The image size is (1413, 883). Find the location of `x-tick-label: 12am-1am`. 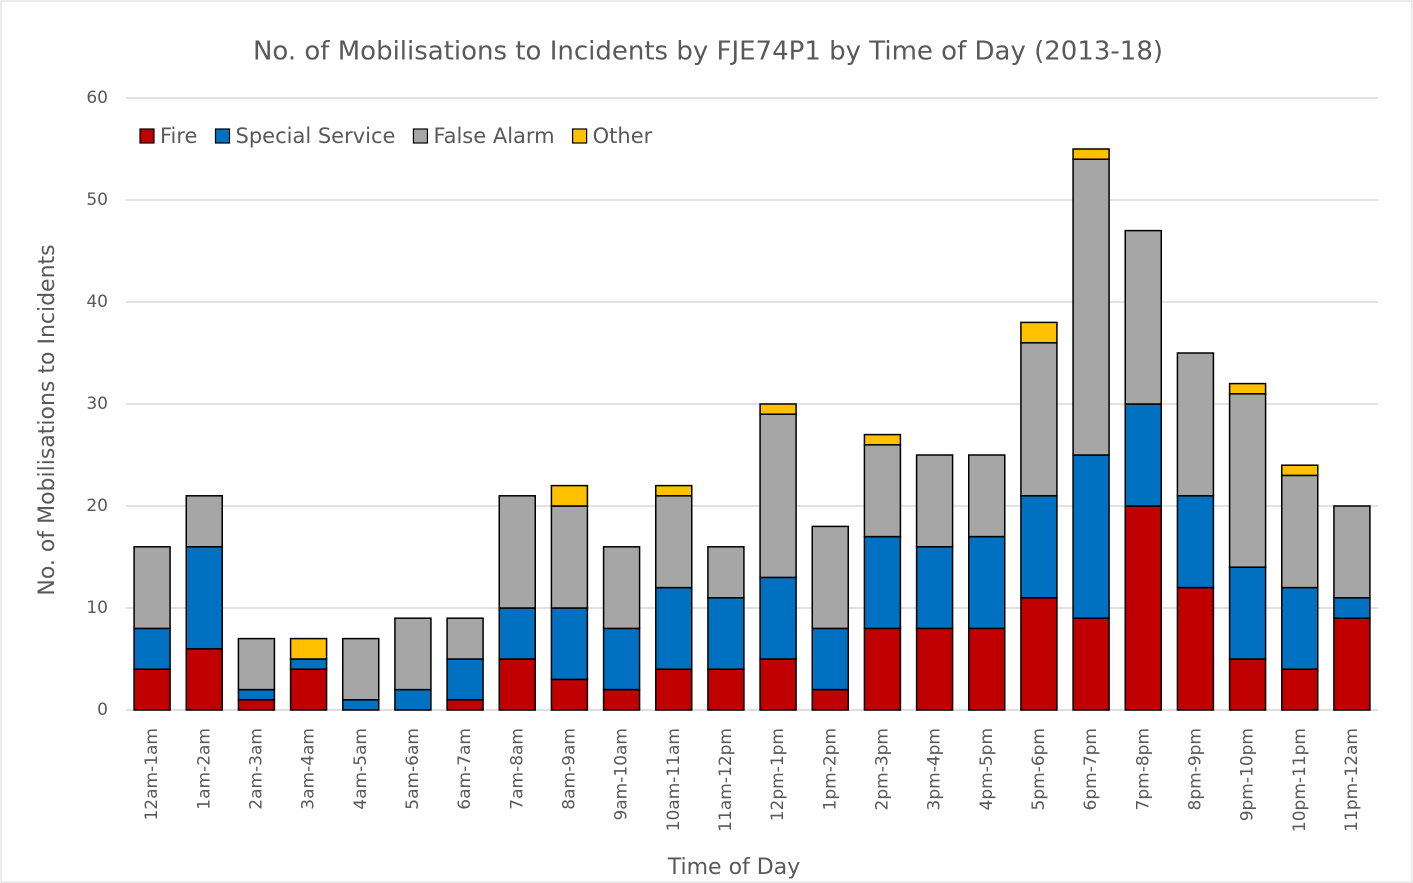

x-tick-label: 12am-1am is located at coordinates (152, 774).